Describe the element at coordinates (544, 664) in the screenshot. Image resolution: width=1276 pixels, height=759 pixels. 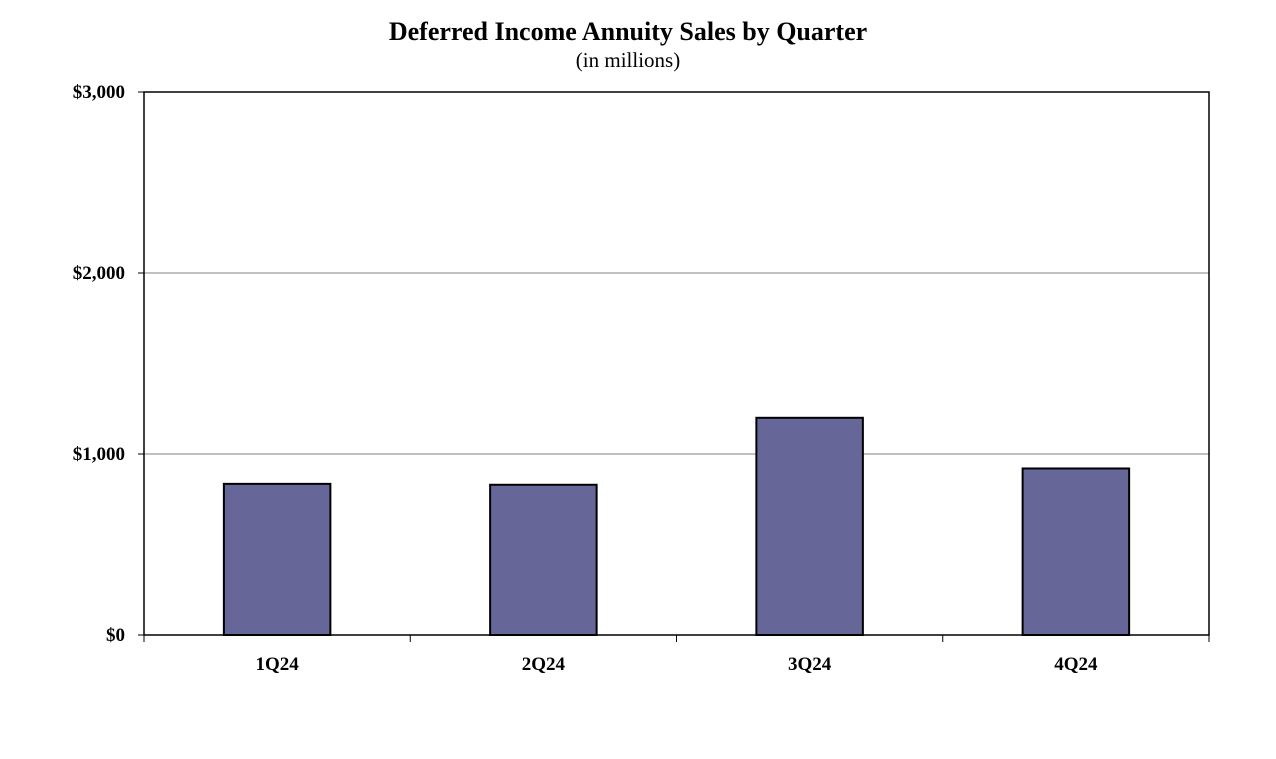
I see `x-tick-label: 2Q24` at that location.